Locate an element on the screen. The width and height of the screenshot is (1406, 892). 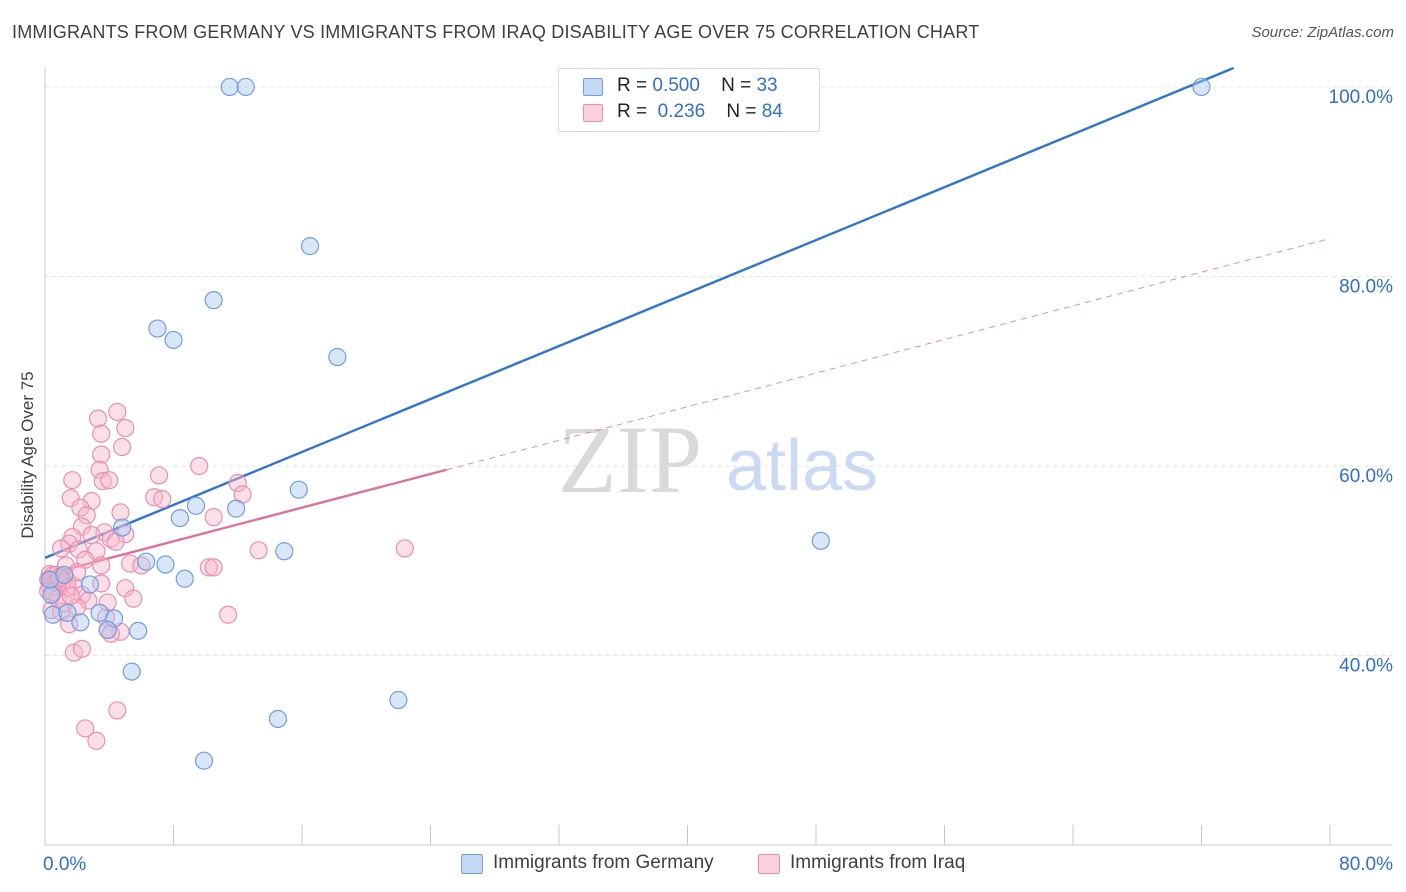
y-tick-label-2: 80.0% is located at coordinates (1366, 286).